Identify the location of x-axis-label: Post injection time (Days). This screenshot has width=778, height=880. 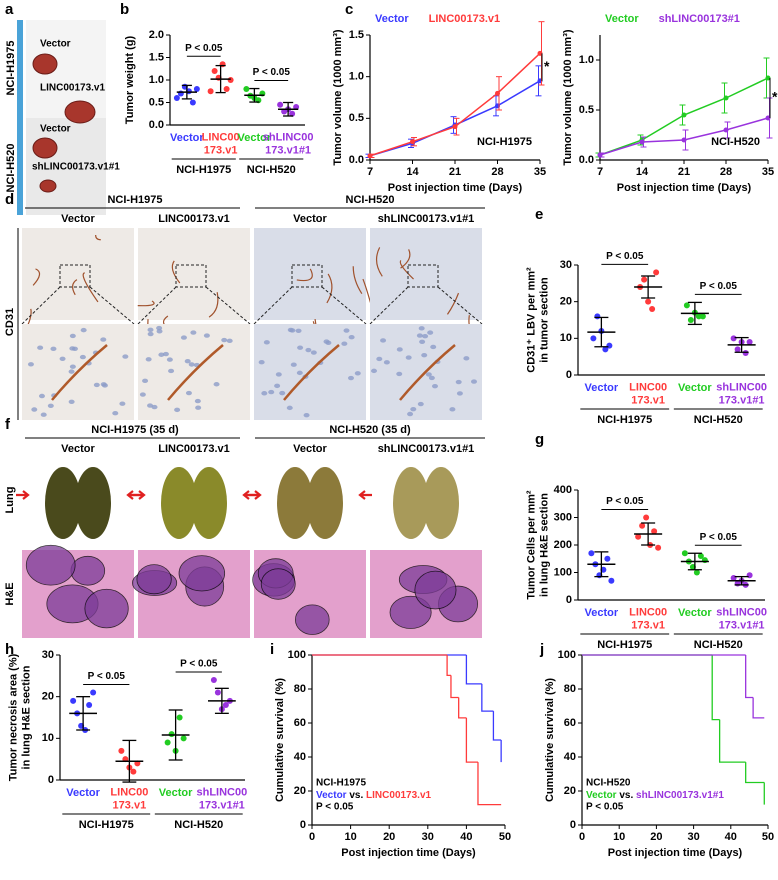
(675, 853).